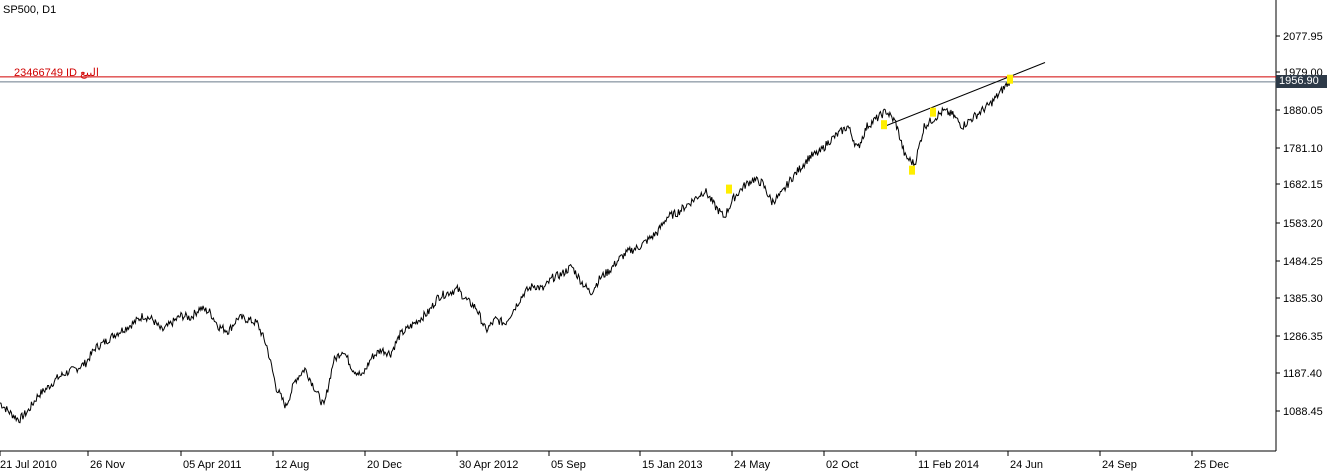 The width and height of the screenshot is (1333, 475). Describe the element at coordinates (1303, 262) in the screenshot. I see `y-tick-label: 1484.25` at that location.